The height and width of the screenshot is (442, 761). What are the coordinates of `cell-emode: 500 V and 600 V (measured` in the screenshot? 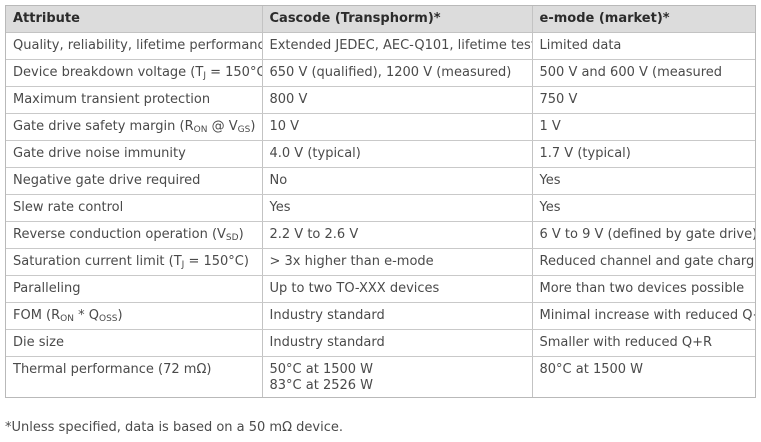 It's located at (643, 73).